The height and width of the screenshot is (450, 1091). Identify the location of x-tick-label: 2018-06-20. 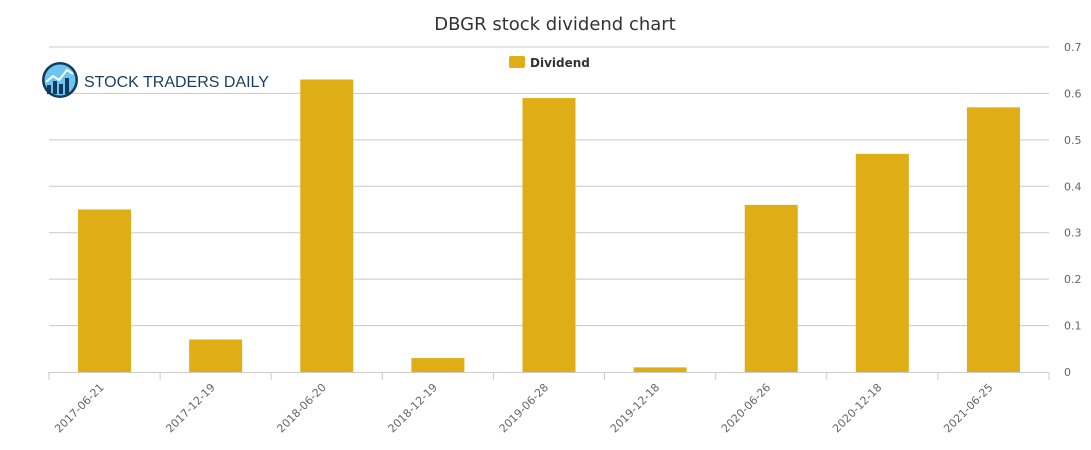
(301, 408).